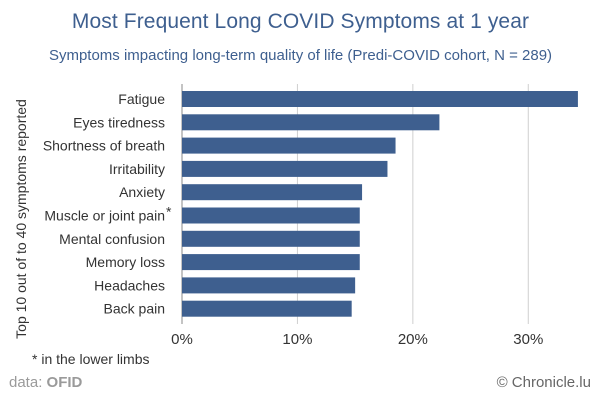  Describe the element at coordinates (104, 216) in the screenshot. I see `category-label: Muscle or joint pain` at that location.